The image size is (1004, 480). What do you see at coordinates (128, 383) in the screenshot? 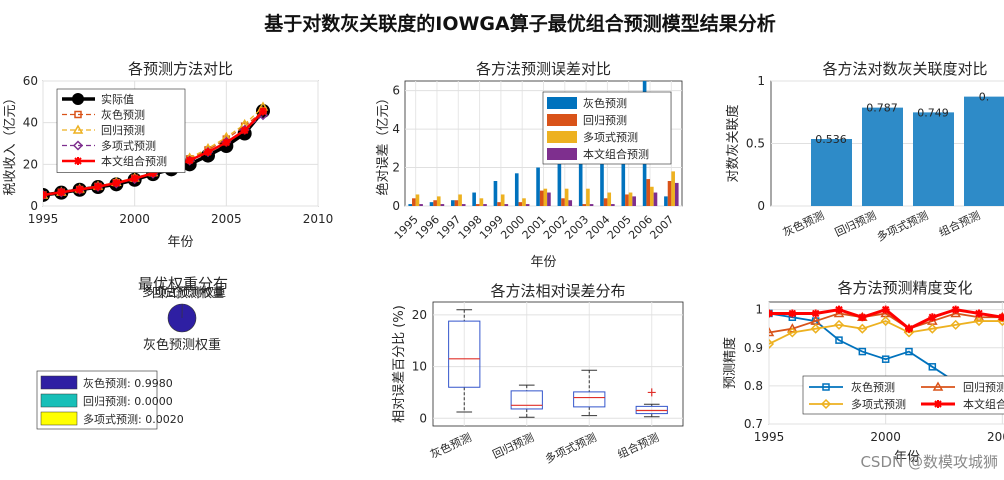
I see `legend-label: 灰色预测: 0.9980` at bounding box center [128, 383].